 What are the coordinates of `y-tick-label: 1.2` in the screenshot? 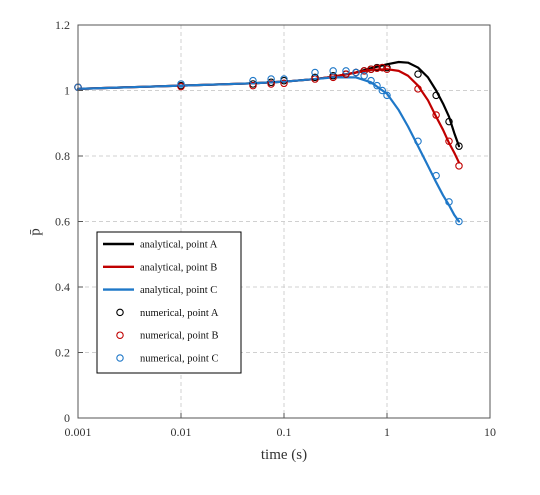 It's located at (62, 25).